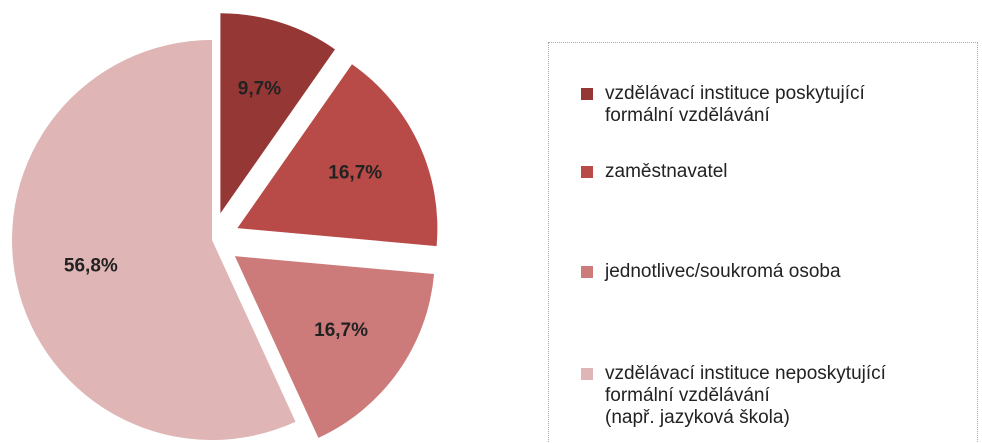  I want to click on data-label: 9,7%, so click(259, 88).